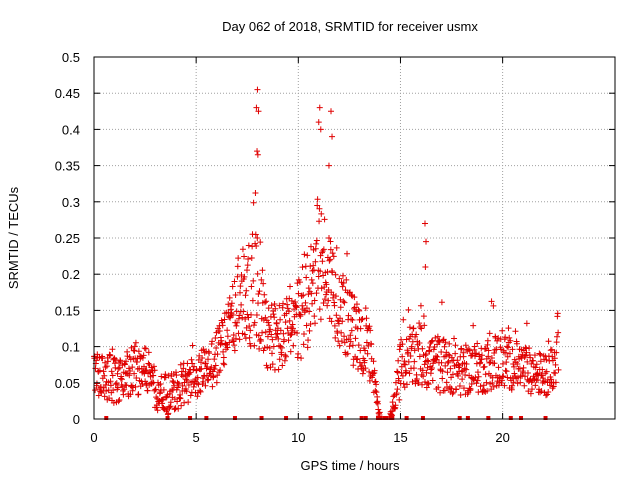  What do you see at coordinates (71, 274) in the screenshot?
I see `y-tick-label: 0.2` at bounding box center [71, 274].